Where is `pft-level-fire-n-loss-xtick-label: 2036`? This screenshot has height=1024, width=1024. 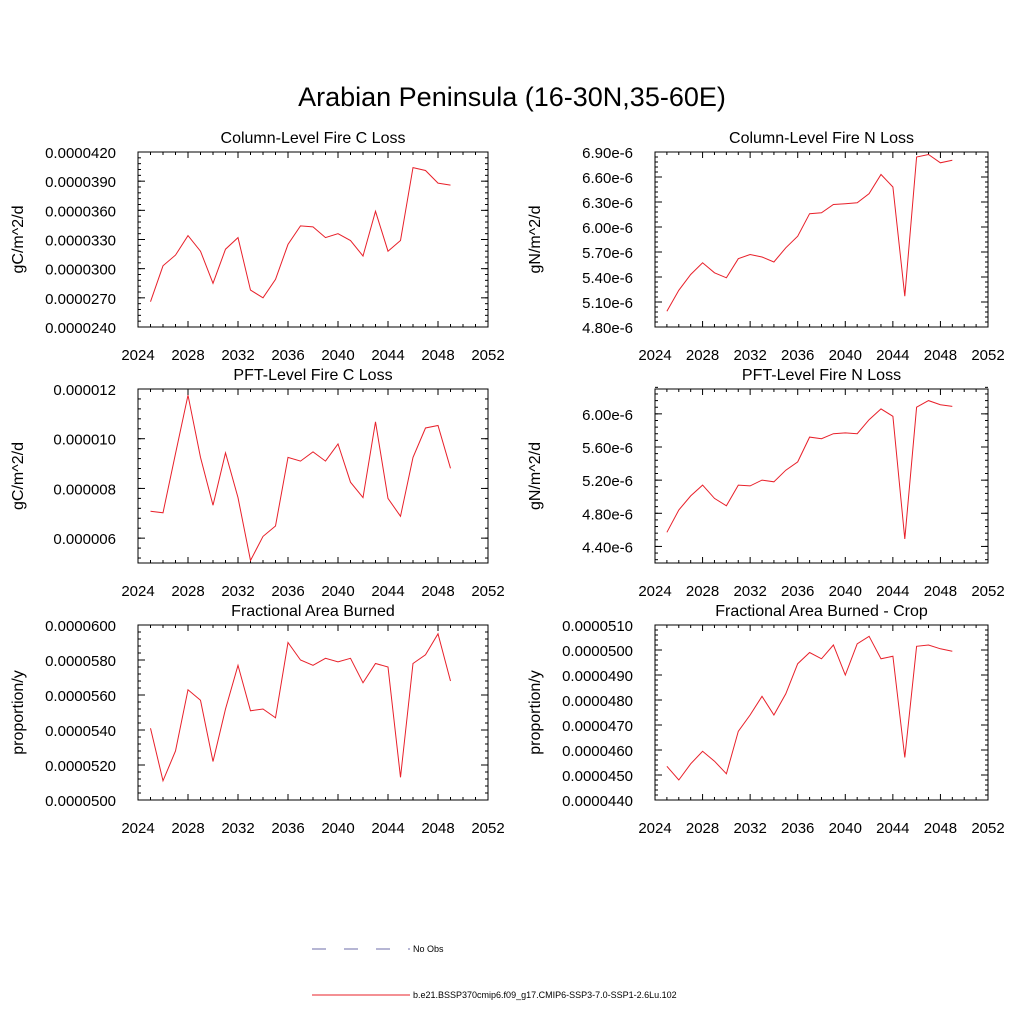
pft-level-fire-n-loss-xtick-label: 2036 is located at coordinates (797, 591).